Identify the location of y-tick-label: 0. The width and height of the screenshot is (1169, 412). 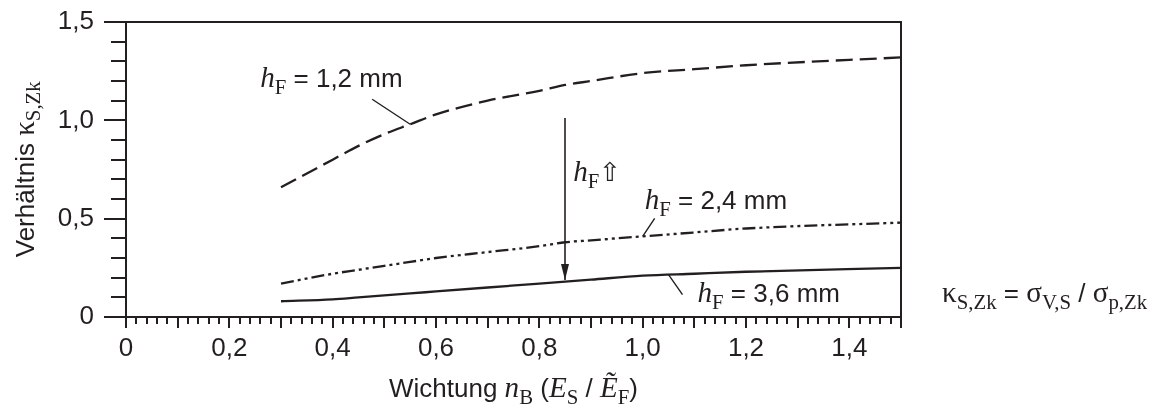
(86, 315).